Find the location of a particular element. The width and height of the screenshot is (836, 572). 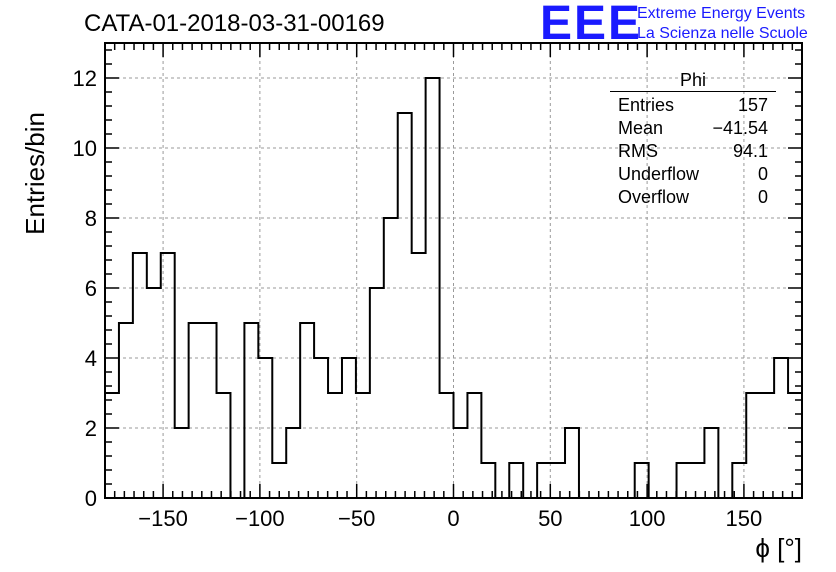

x-tick-label: 50 is located at coordinates (550, 518).